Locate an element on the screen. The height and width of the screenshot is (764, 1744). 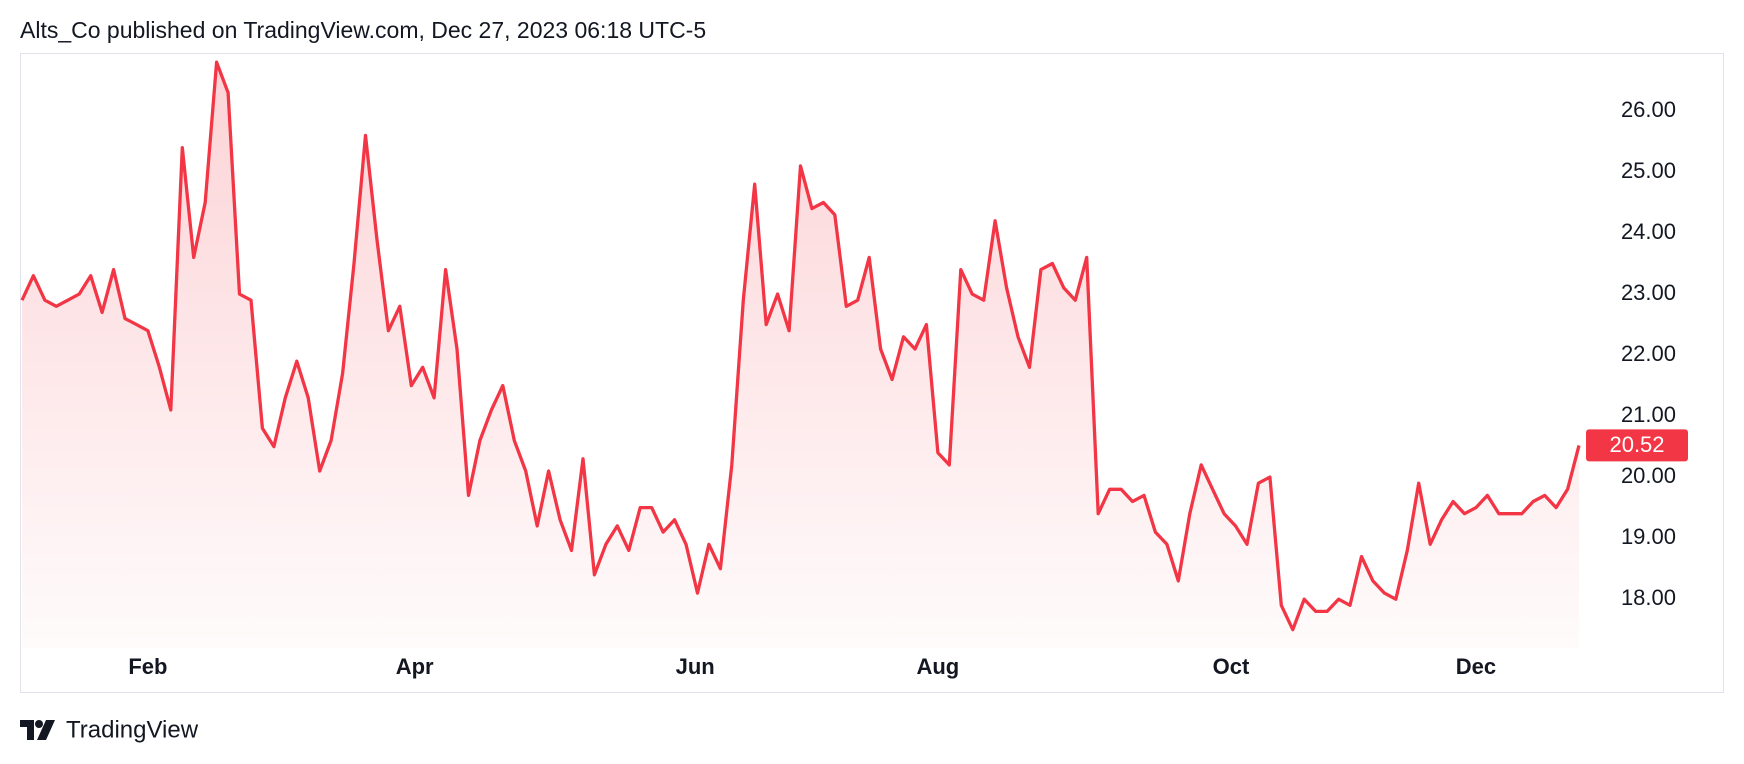
y-tick-label: 18.00 is located at coordinates (1648, 597).